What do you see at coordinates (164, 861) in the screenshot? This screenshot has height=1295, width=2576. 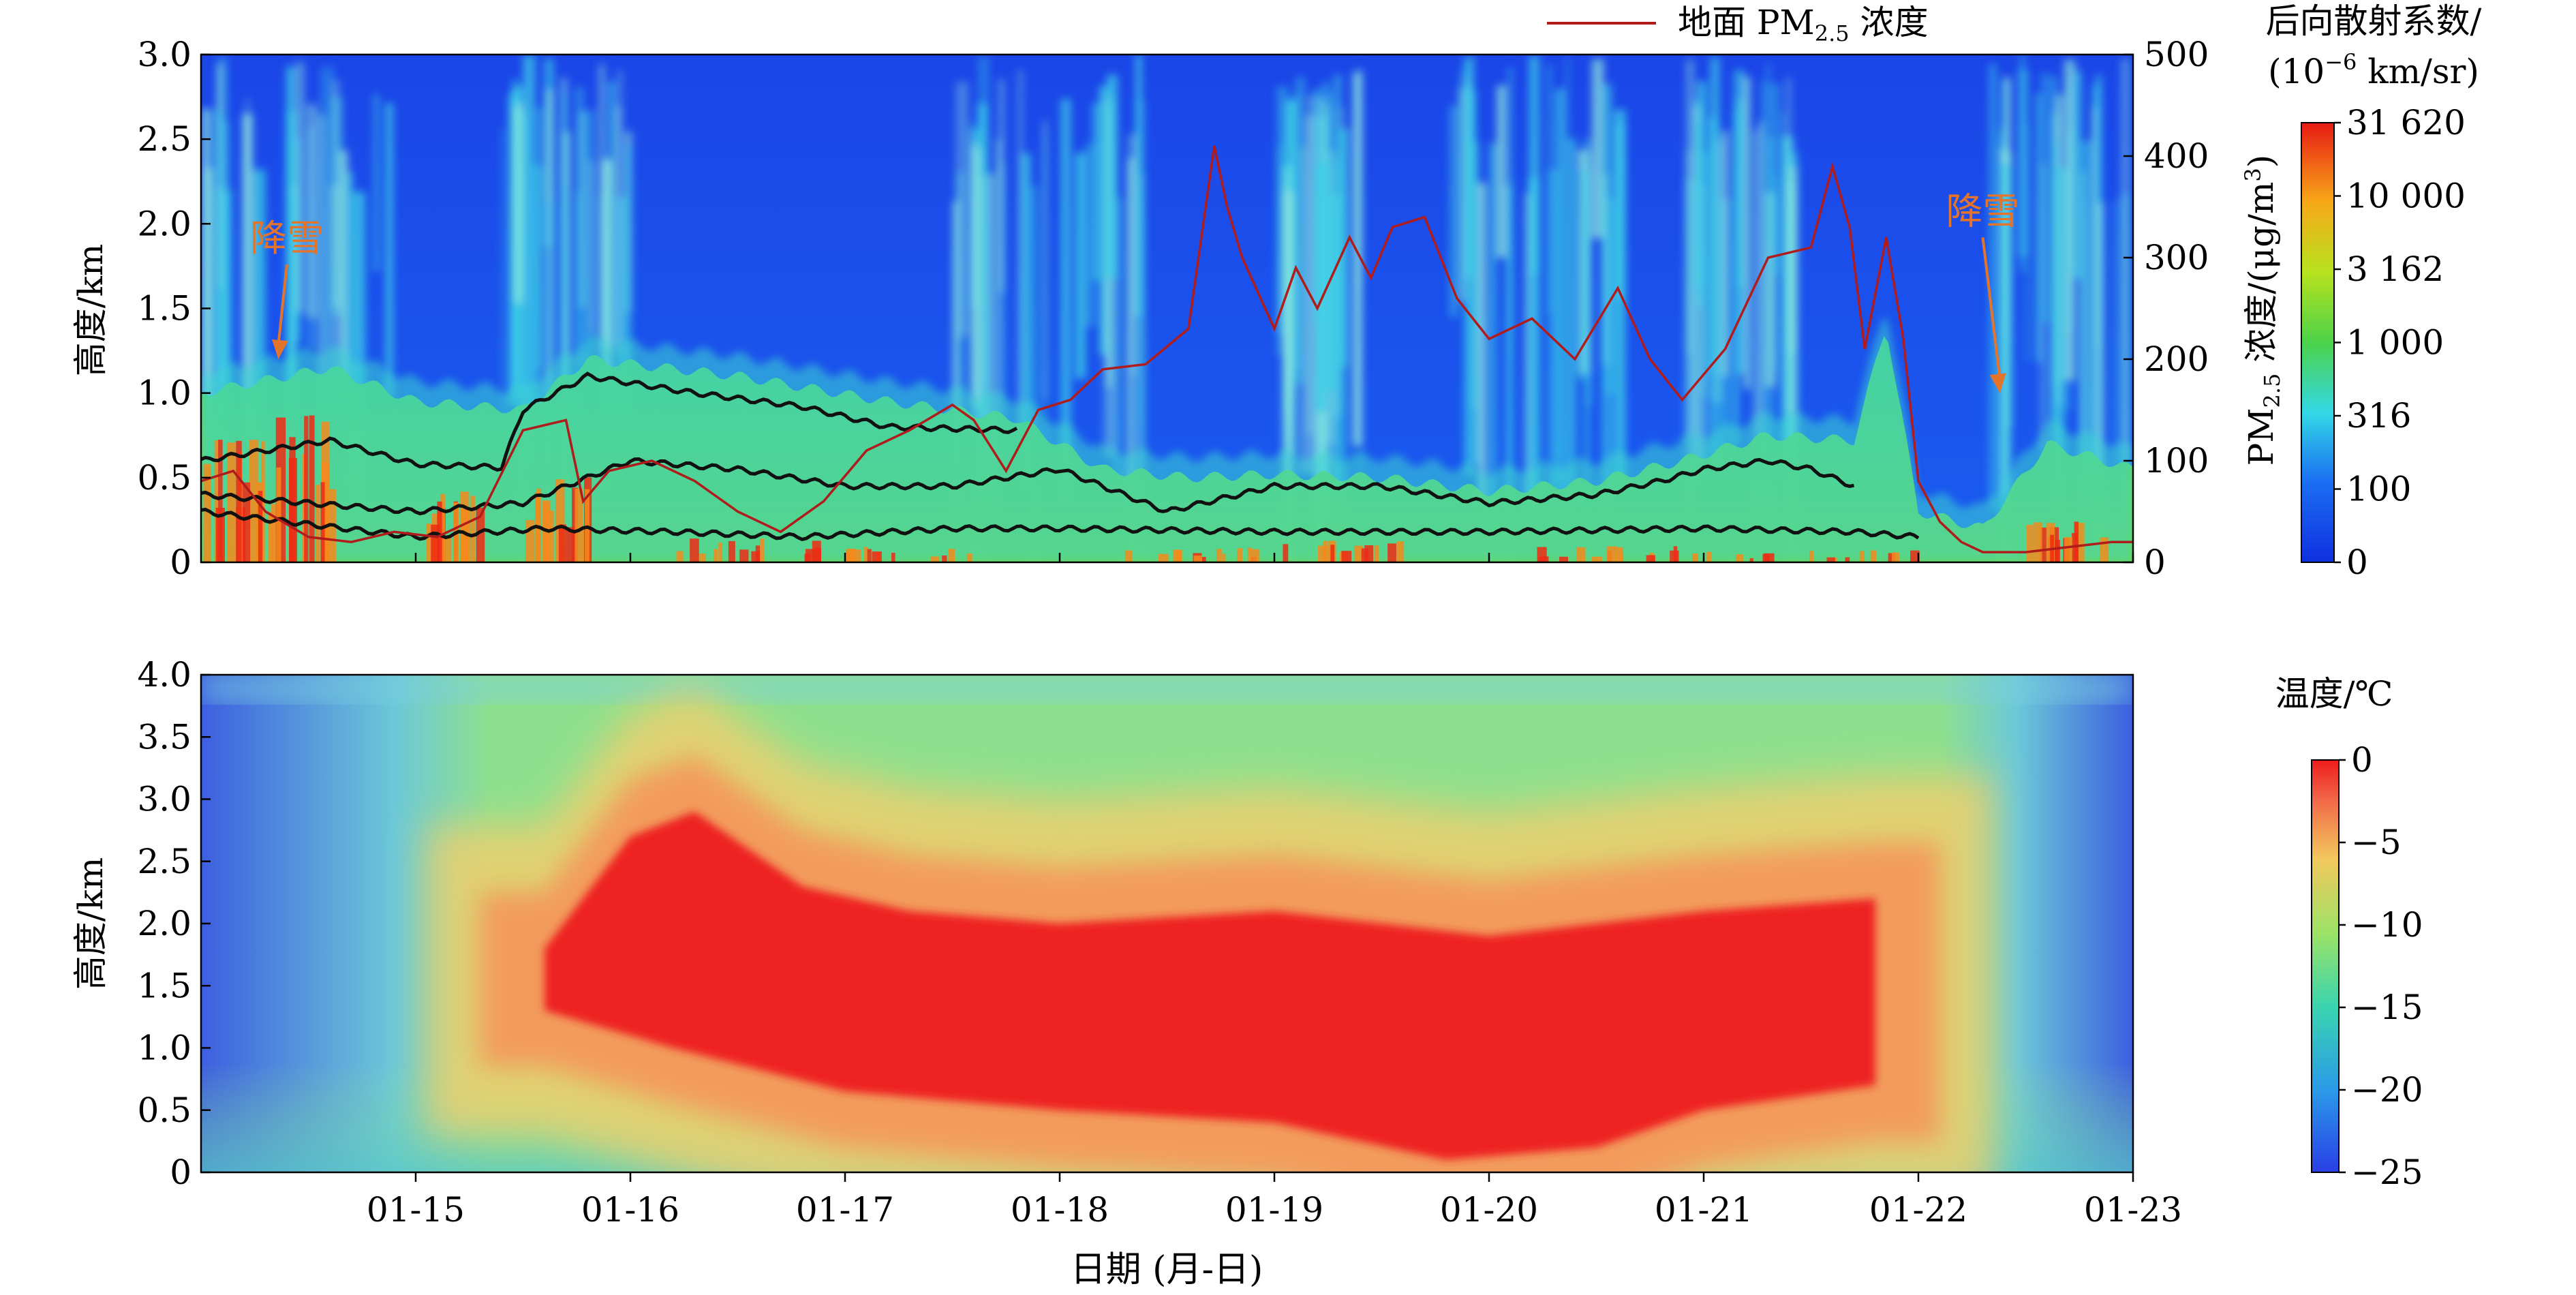 I see `temperature-y-tick-label: 2.5` at bounding box center [164, 861].